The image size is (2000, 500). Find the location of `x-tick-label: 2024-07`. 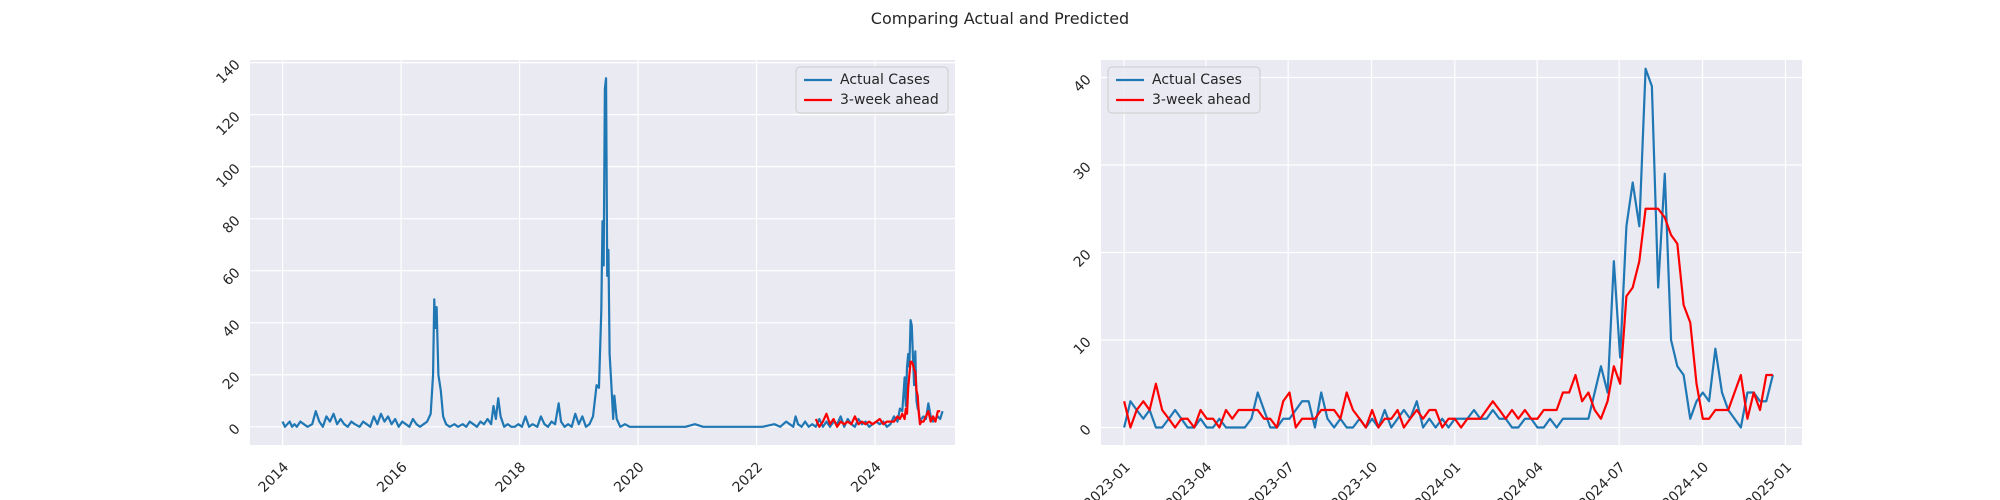

x-tick-label: 2024-07 is located at coordinates (1602, 479).